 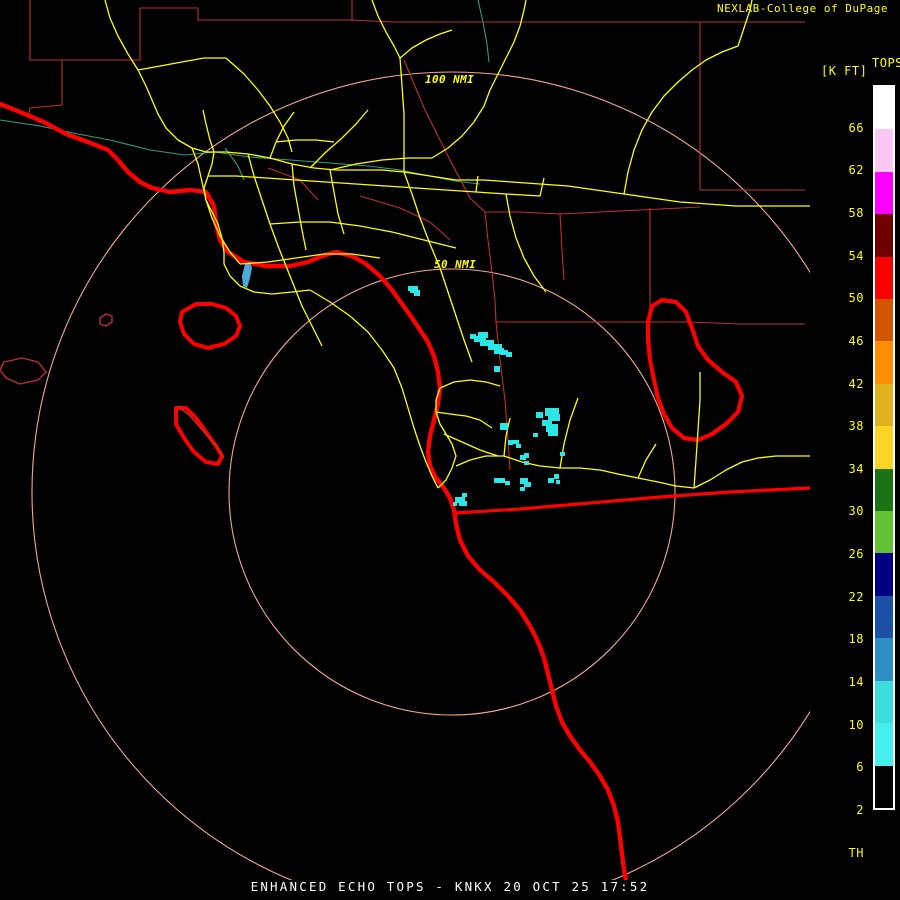 I want to click on colorbar-tick-46: 46, so click(x=856, y=340).